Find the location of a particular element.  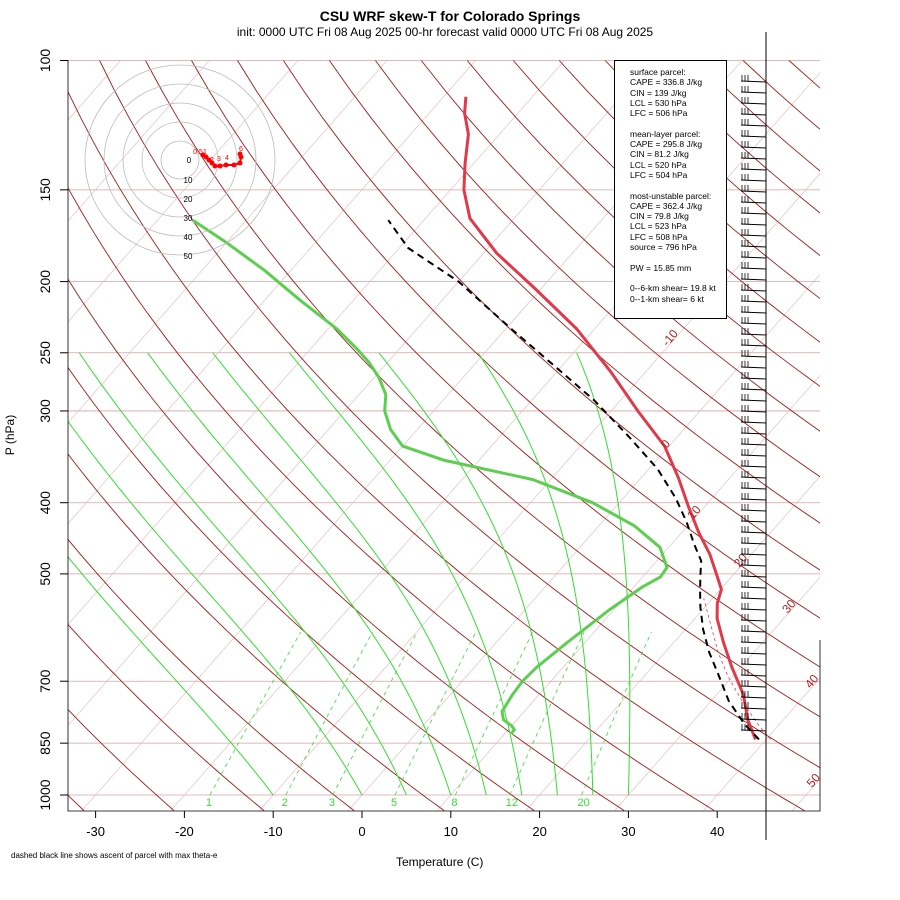

hodograph-ring is located at coordinates (180, 160).